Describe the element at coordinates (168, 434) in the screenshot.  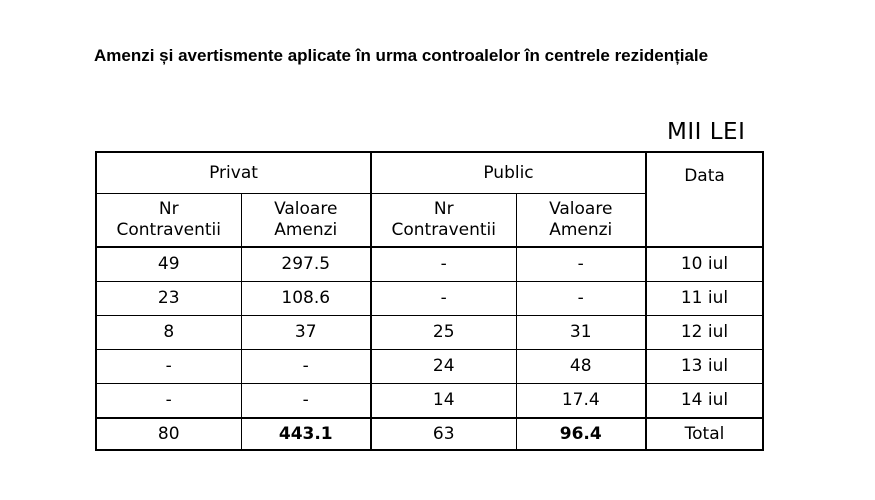
I see `total-private-nr: 80` at that location.